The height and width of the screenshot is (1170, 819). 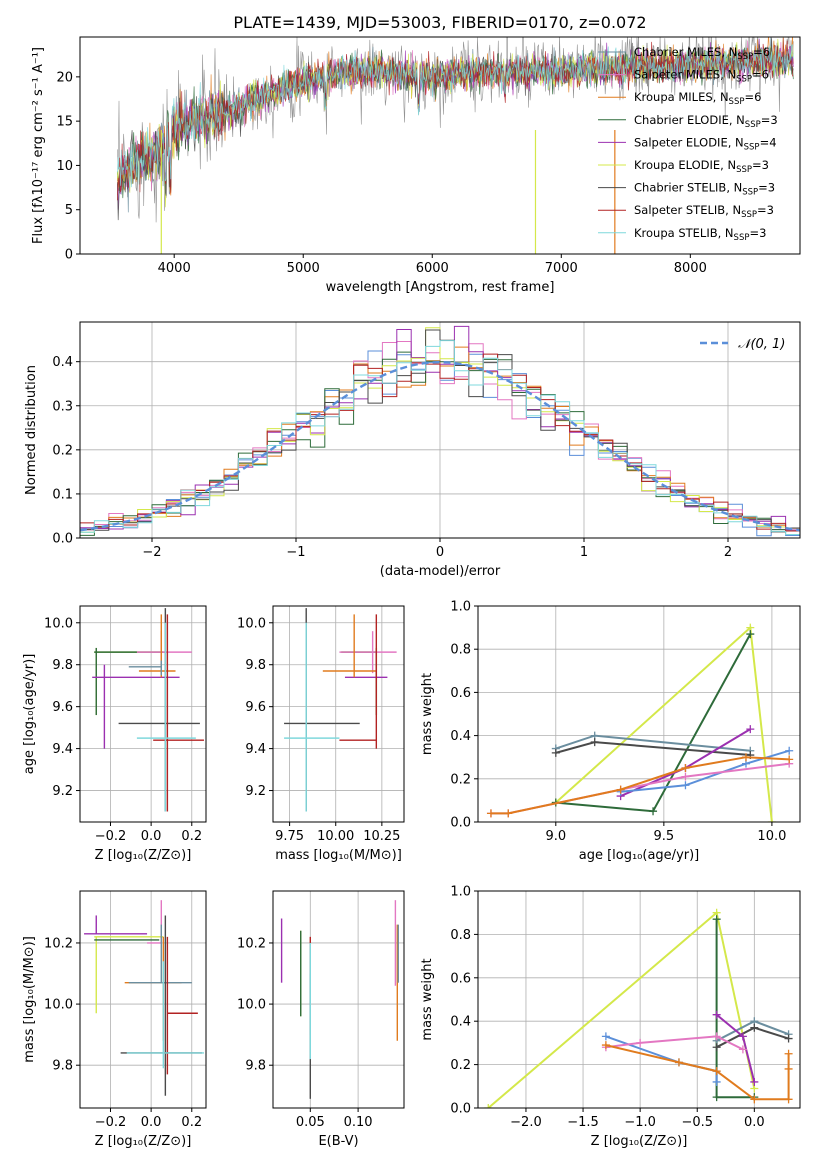 I want to click on residuals-xlabel: (data-model)/error, so click(x=440, y=571).